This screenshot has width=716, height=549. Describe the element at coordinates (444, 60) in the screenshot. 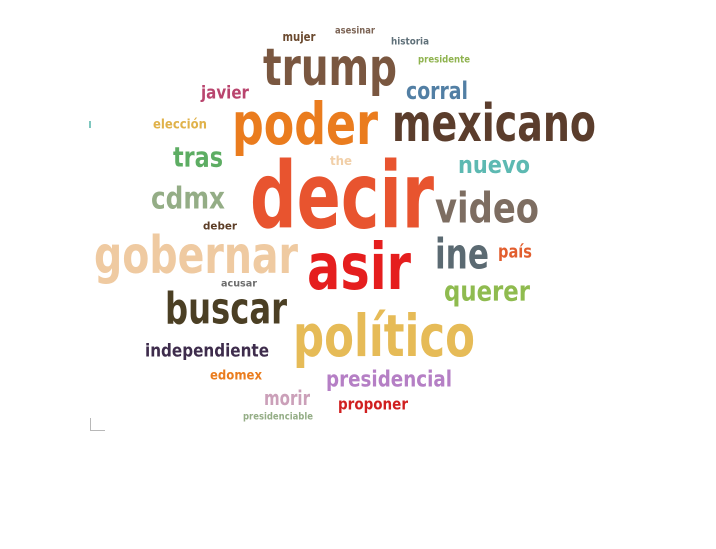

I see `word-3: presidente` at that location.